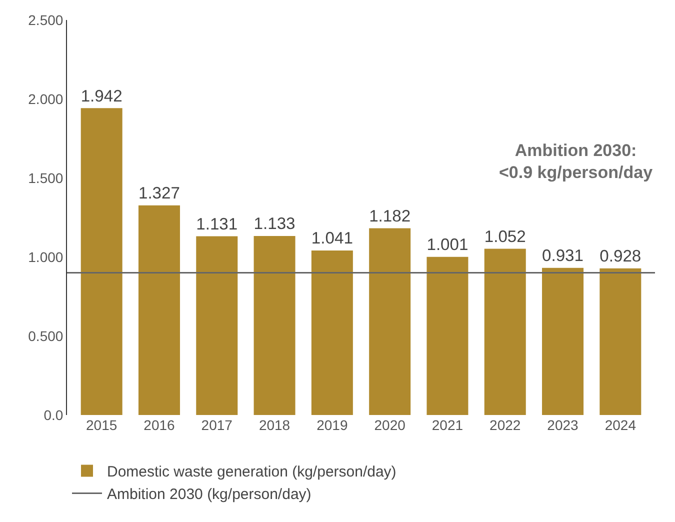 This screenshot has width=675, height=522. I want to click on x-tick-label: 2015, so click(102, 425).